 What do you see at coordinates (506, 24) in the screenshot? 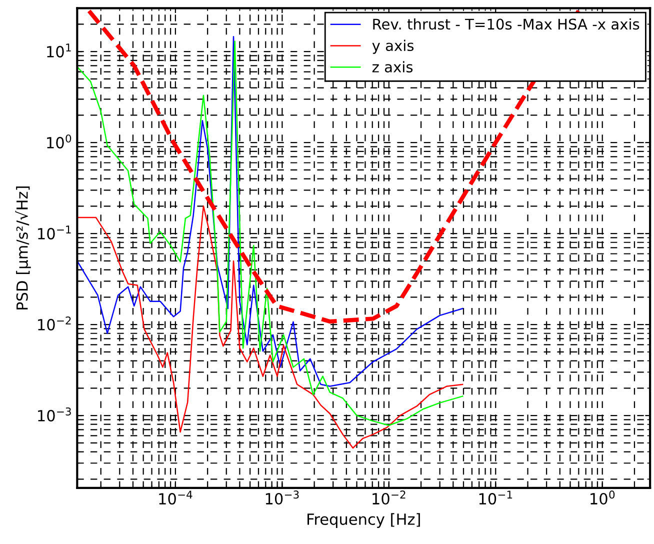
I see `legend-label: Rev. thrust - T=10s -Max HSA -x axis` at bounding box center [506, 24].